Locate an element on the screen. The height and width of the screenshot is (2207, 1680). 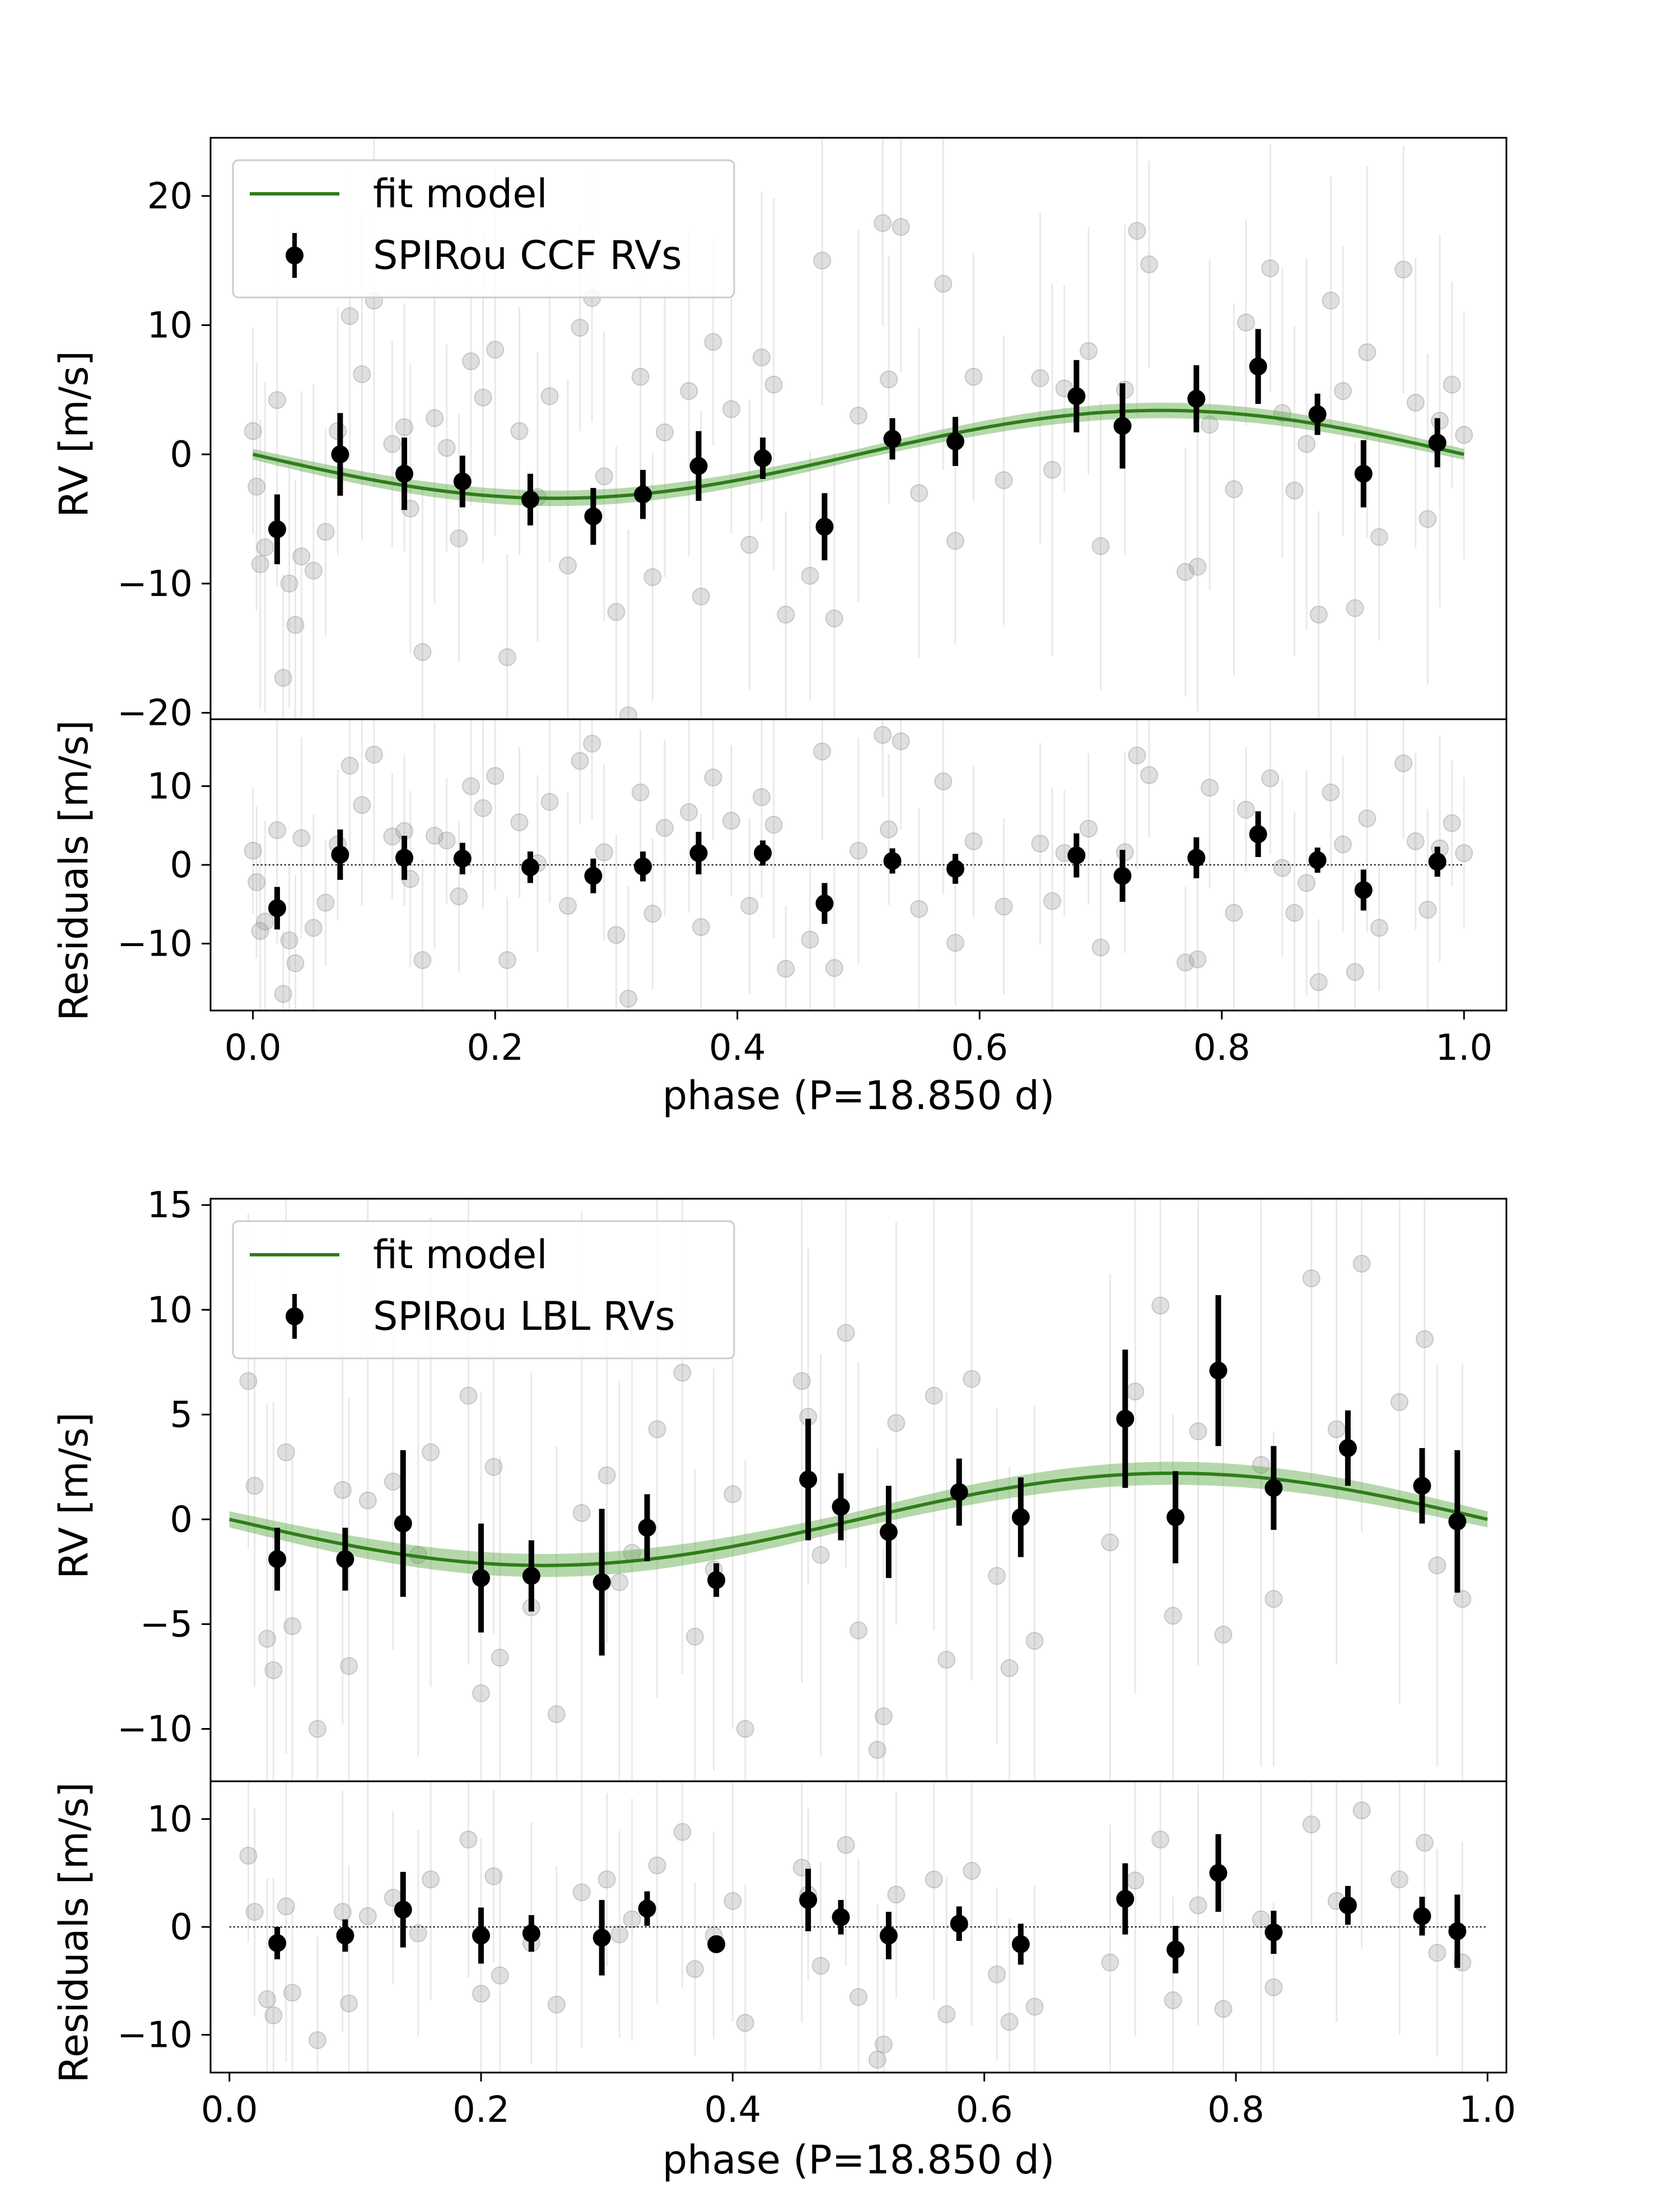
rv-ytick-label: −20 is located at coordinates (155, 713).